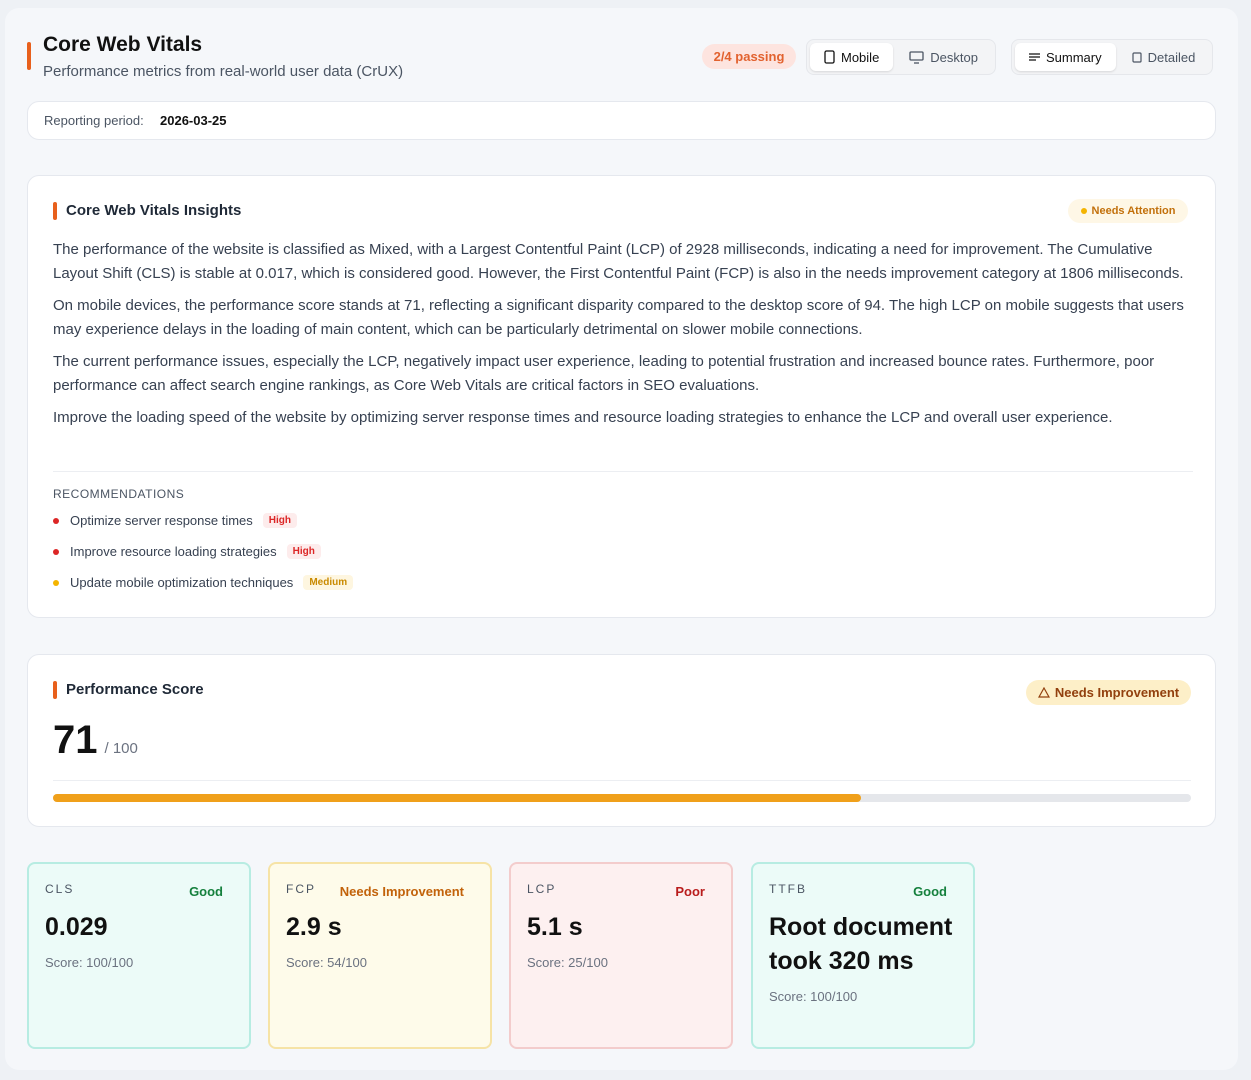  I want to click on reporting-bar: Reporting period: 2026-03-25, so click(621, 120).